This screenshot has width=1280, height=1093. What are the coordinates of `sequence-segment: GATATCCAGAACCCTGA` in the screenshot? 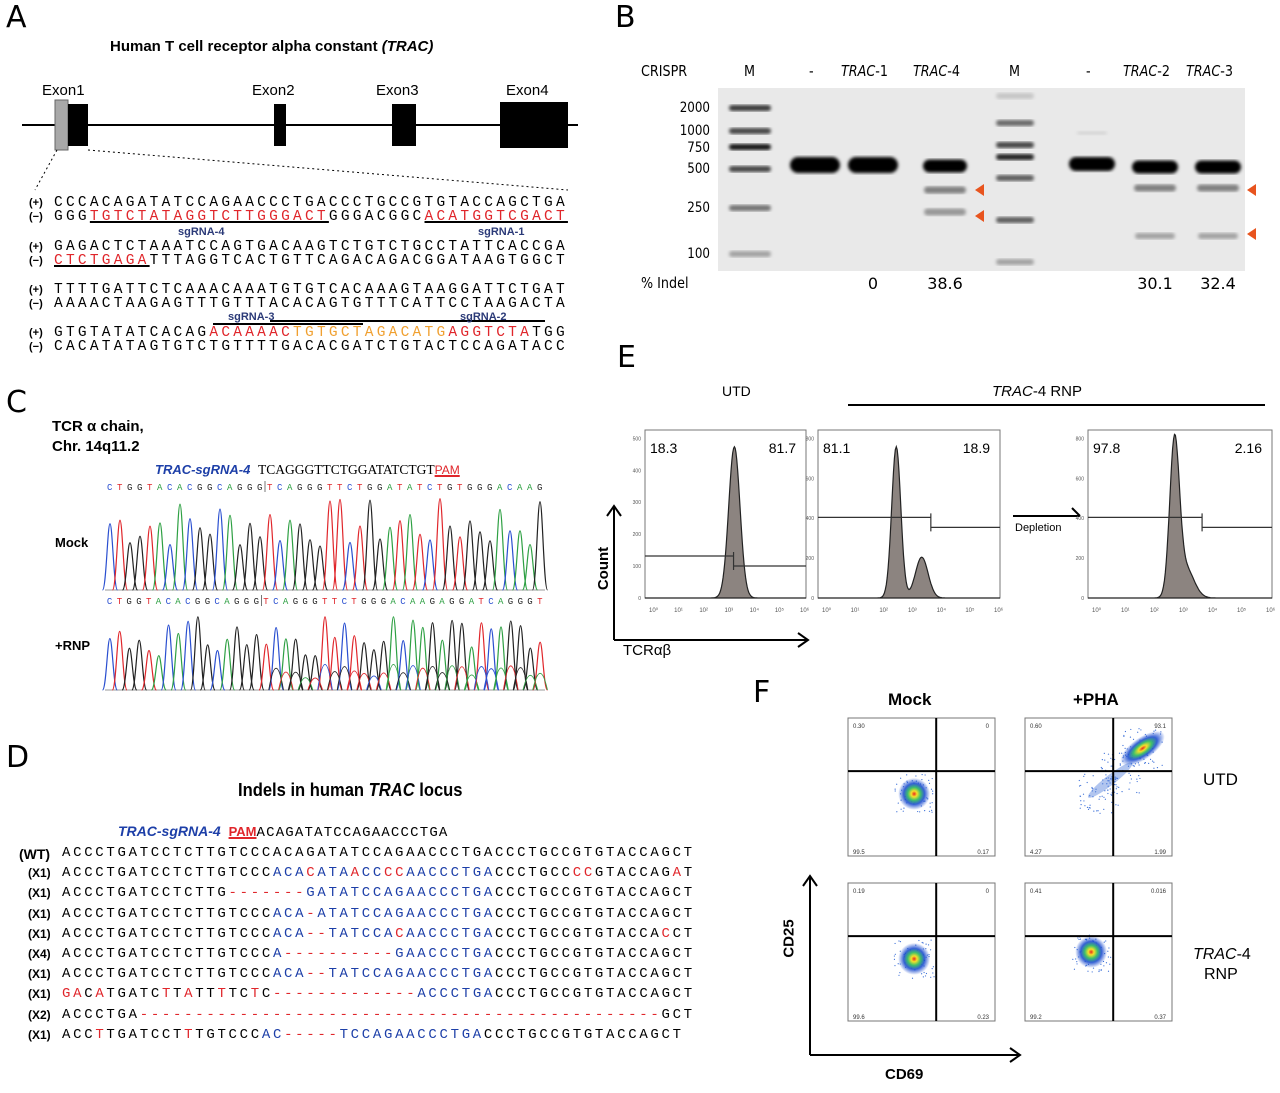 It's located at (400, 893).